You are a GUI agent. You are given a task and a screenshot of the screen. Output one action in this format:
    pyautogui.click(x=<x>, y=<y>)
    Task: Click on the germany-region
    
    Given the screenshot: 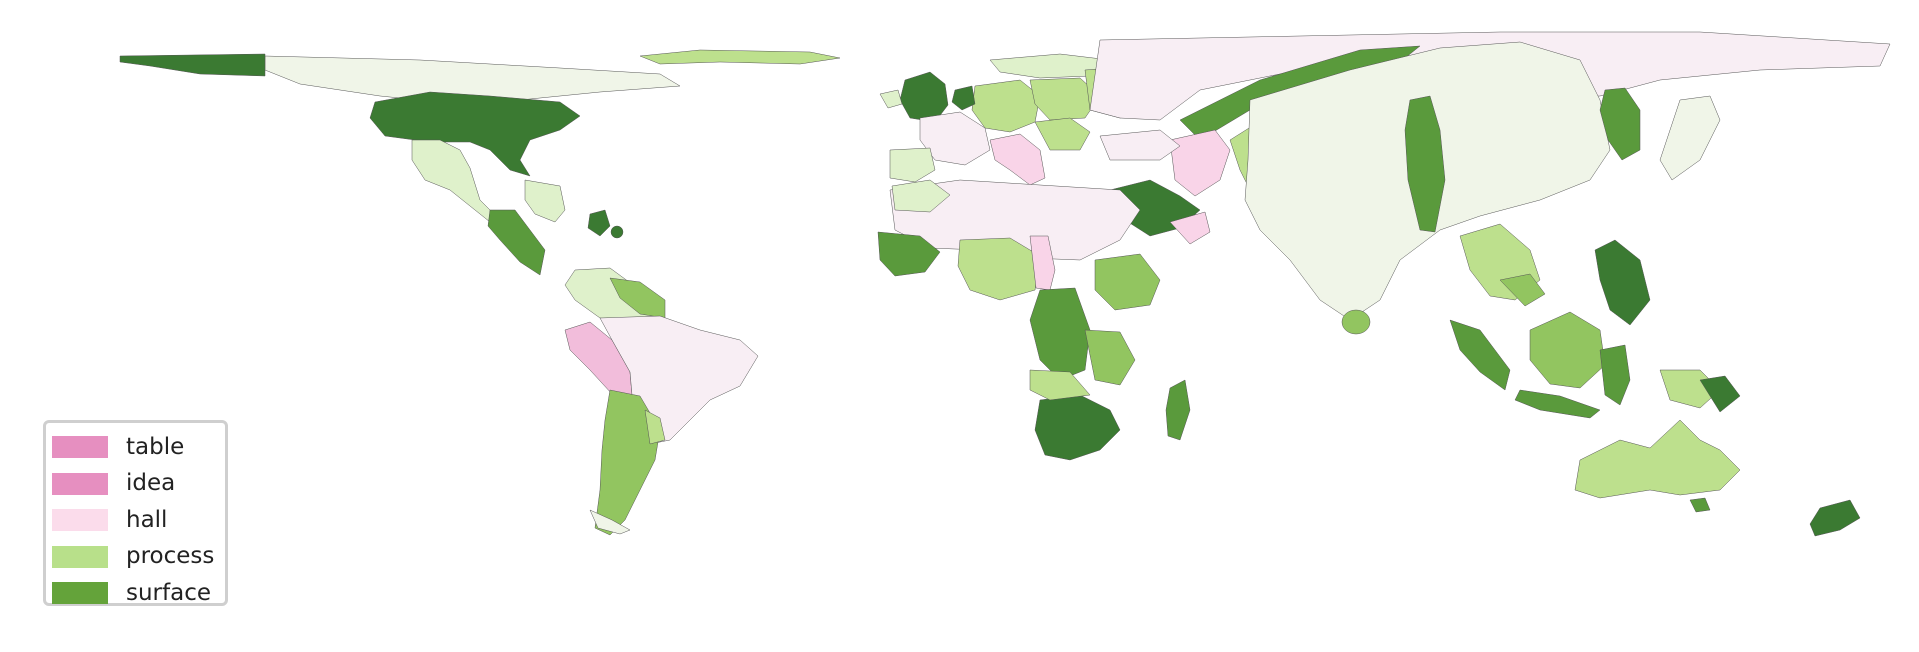 What is the action you would take?
    pyautogui.click(x=1006, y=106)
    